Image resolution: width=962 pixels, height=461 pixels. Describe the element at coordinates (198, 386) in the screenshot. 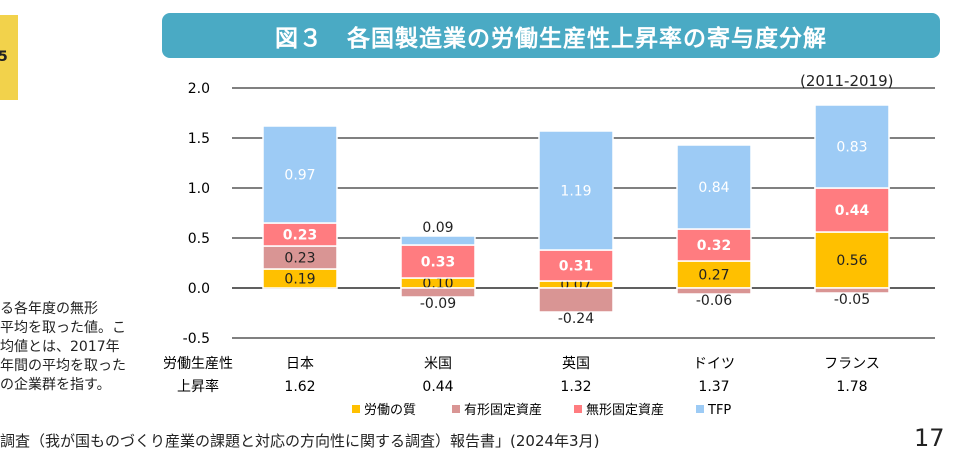

I see `row-label: 上昇率` at that location.